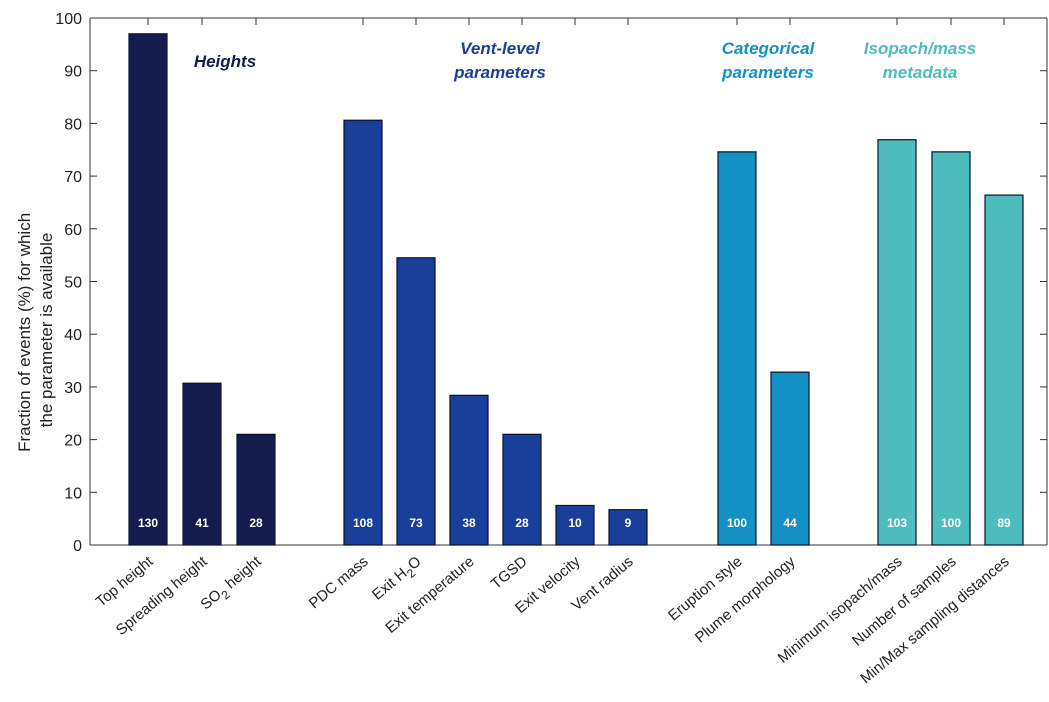 The height and width of the screenshot is (702, 1049). Describe the element at coordinates (232, 585) in the screenshot. I see `x-tick-label: SO2 height` at that location.